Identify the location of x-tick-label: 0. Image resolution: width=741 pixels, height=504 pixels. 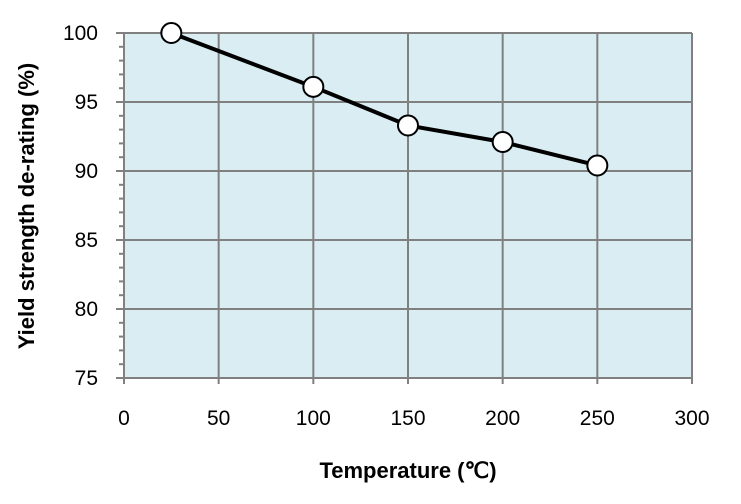
(124, 418).